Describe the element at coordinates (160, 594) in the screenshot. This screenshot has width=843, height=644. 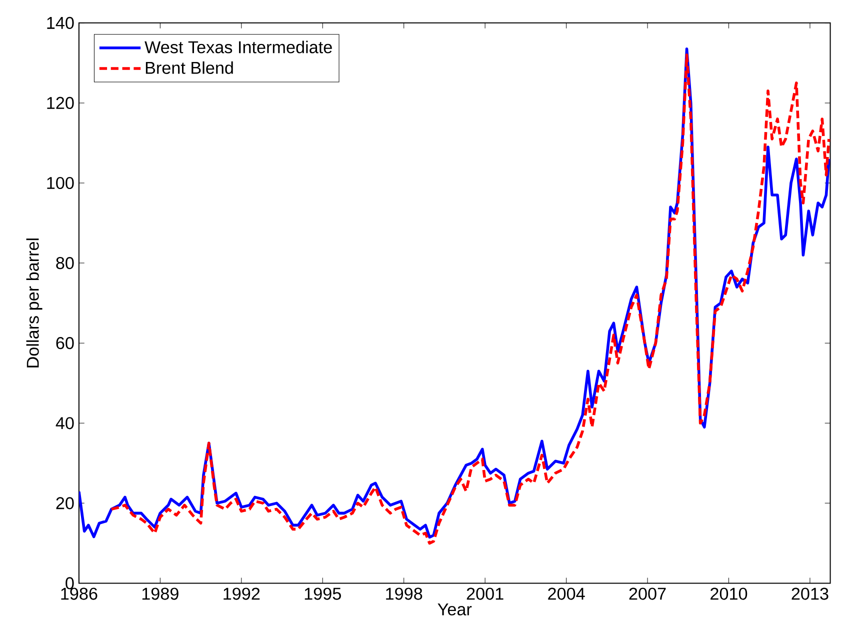
I see `x-tick-label: 1989` at that location.